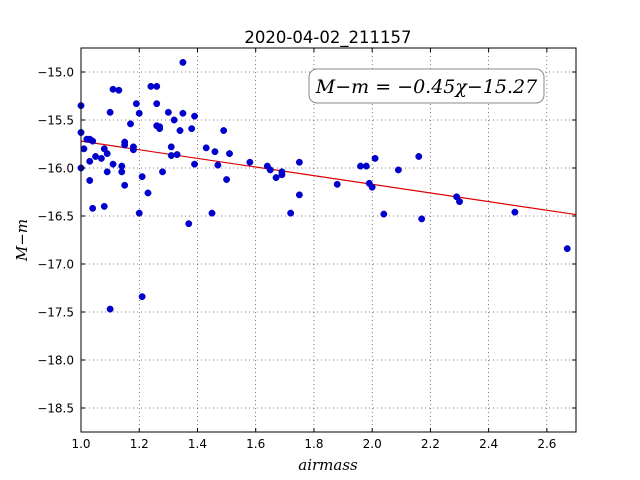  I want to click on chart-title: 2020-04-02_211157, so click(327, 38).